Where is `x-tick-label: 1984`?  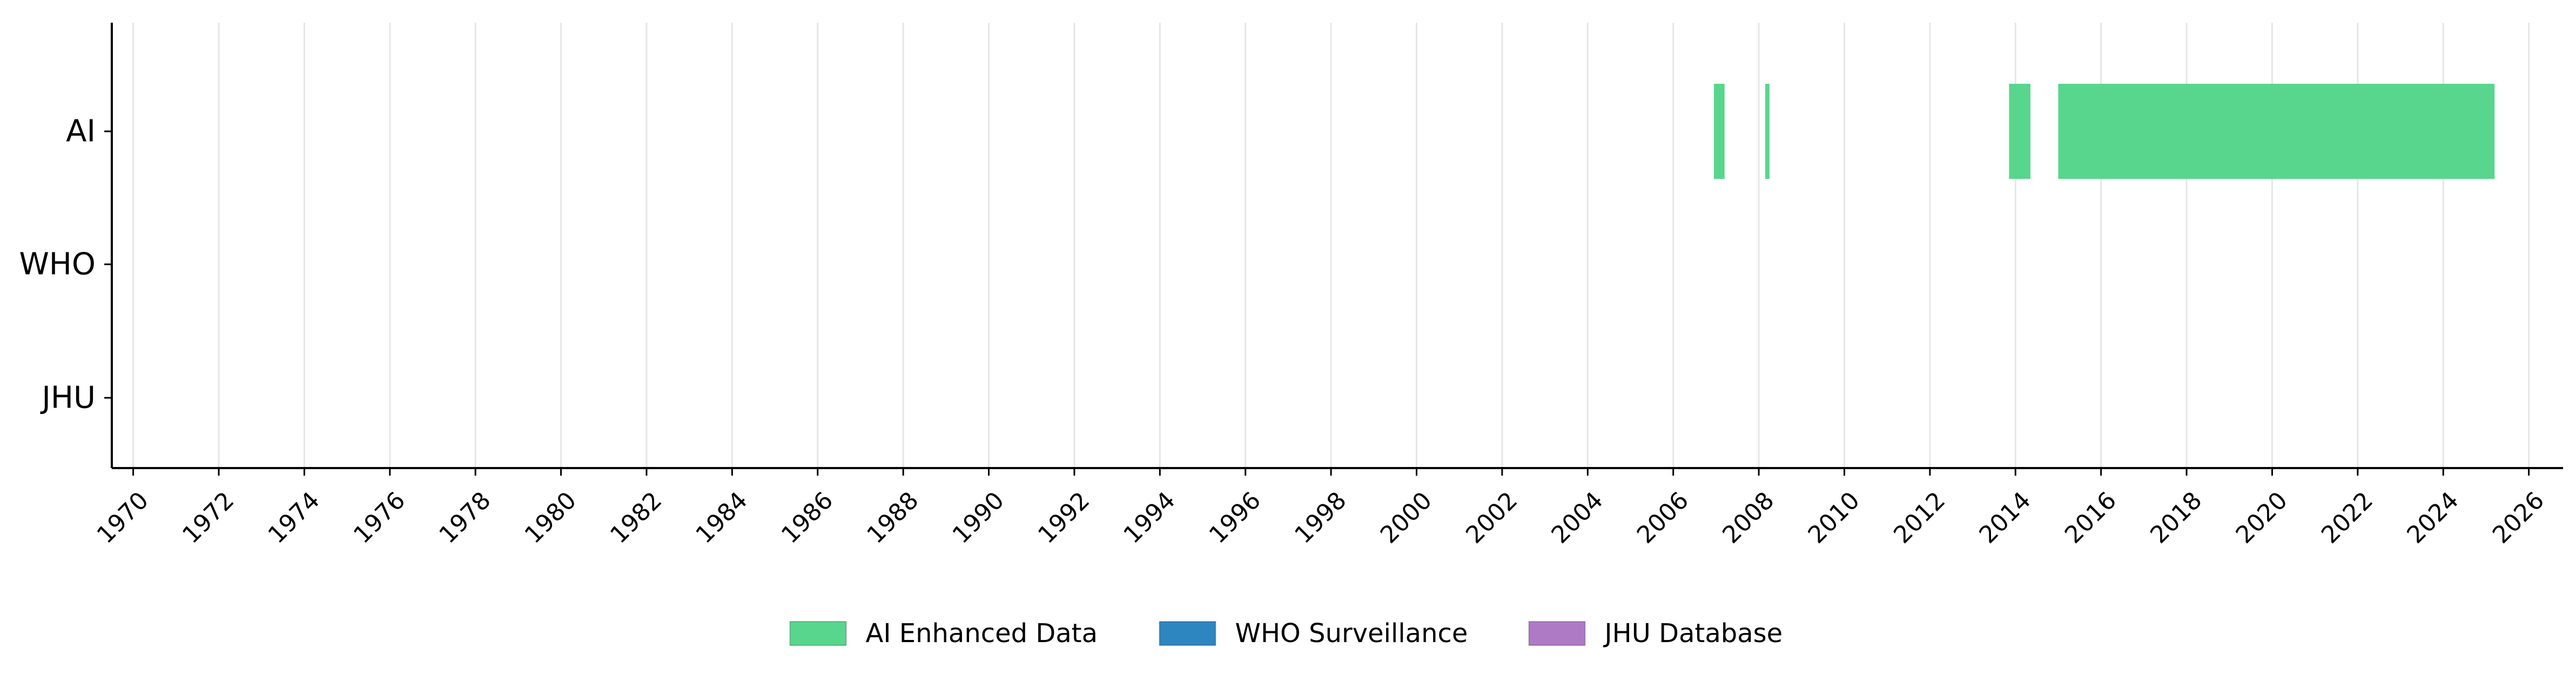
x-tick-label: 1984 is located at coordinates (722, 517).